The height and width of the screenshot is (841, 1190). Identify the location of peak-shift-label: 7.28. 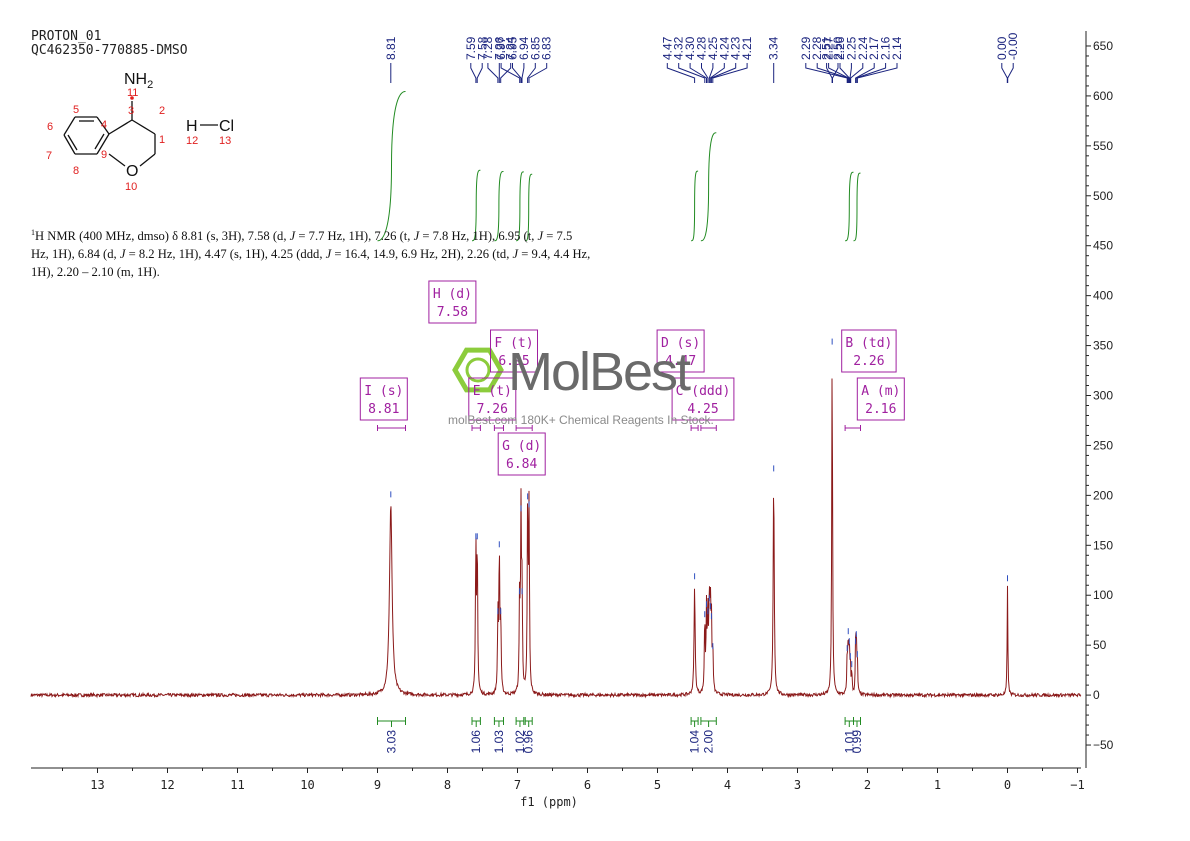
(488, 48).